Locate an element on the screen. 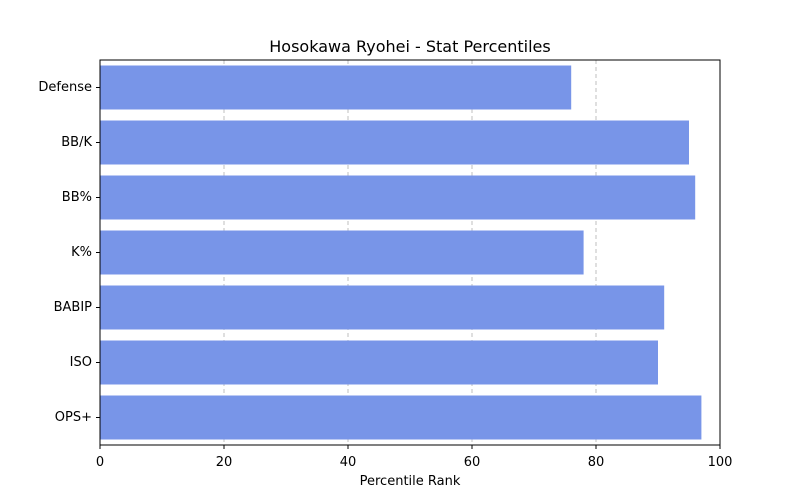  x-tick-label: 80 is located at coordinates (596, 462).